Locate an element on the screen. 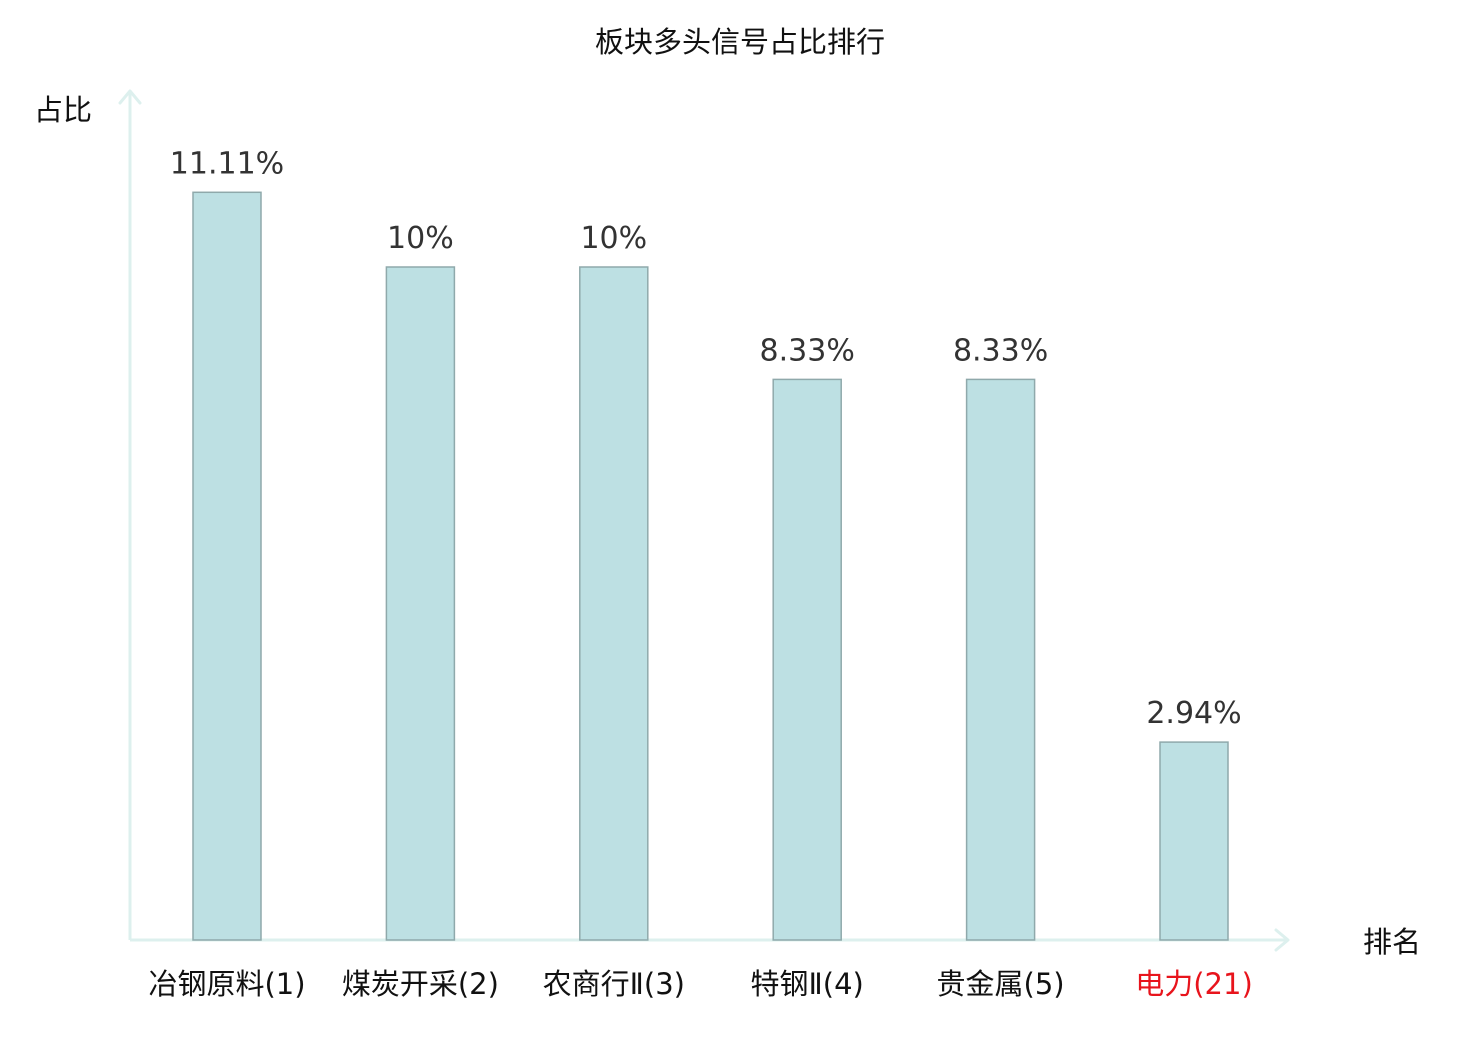 The image size is (1480, 1044). x-tick-label: 特钢Ⅱ(4) is located at coordinates (807, 984).